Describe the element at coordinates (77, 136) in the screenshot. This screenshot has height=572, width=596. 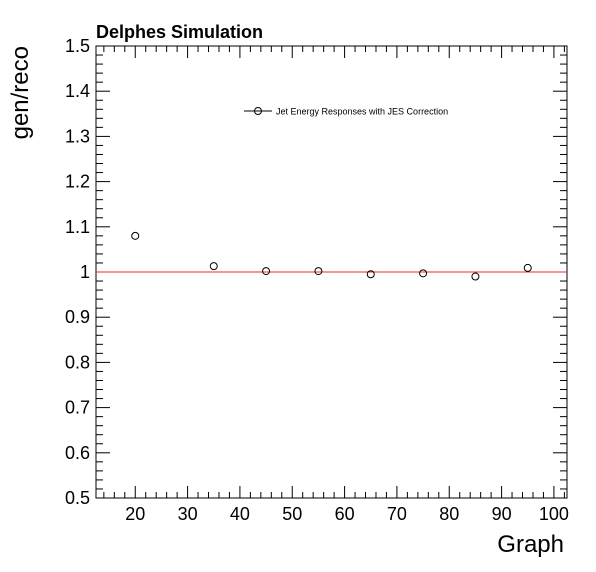
I see `y-tick-label: 1.3` at that location.